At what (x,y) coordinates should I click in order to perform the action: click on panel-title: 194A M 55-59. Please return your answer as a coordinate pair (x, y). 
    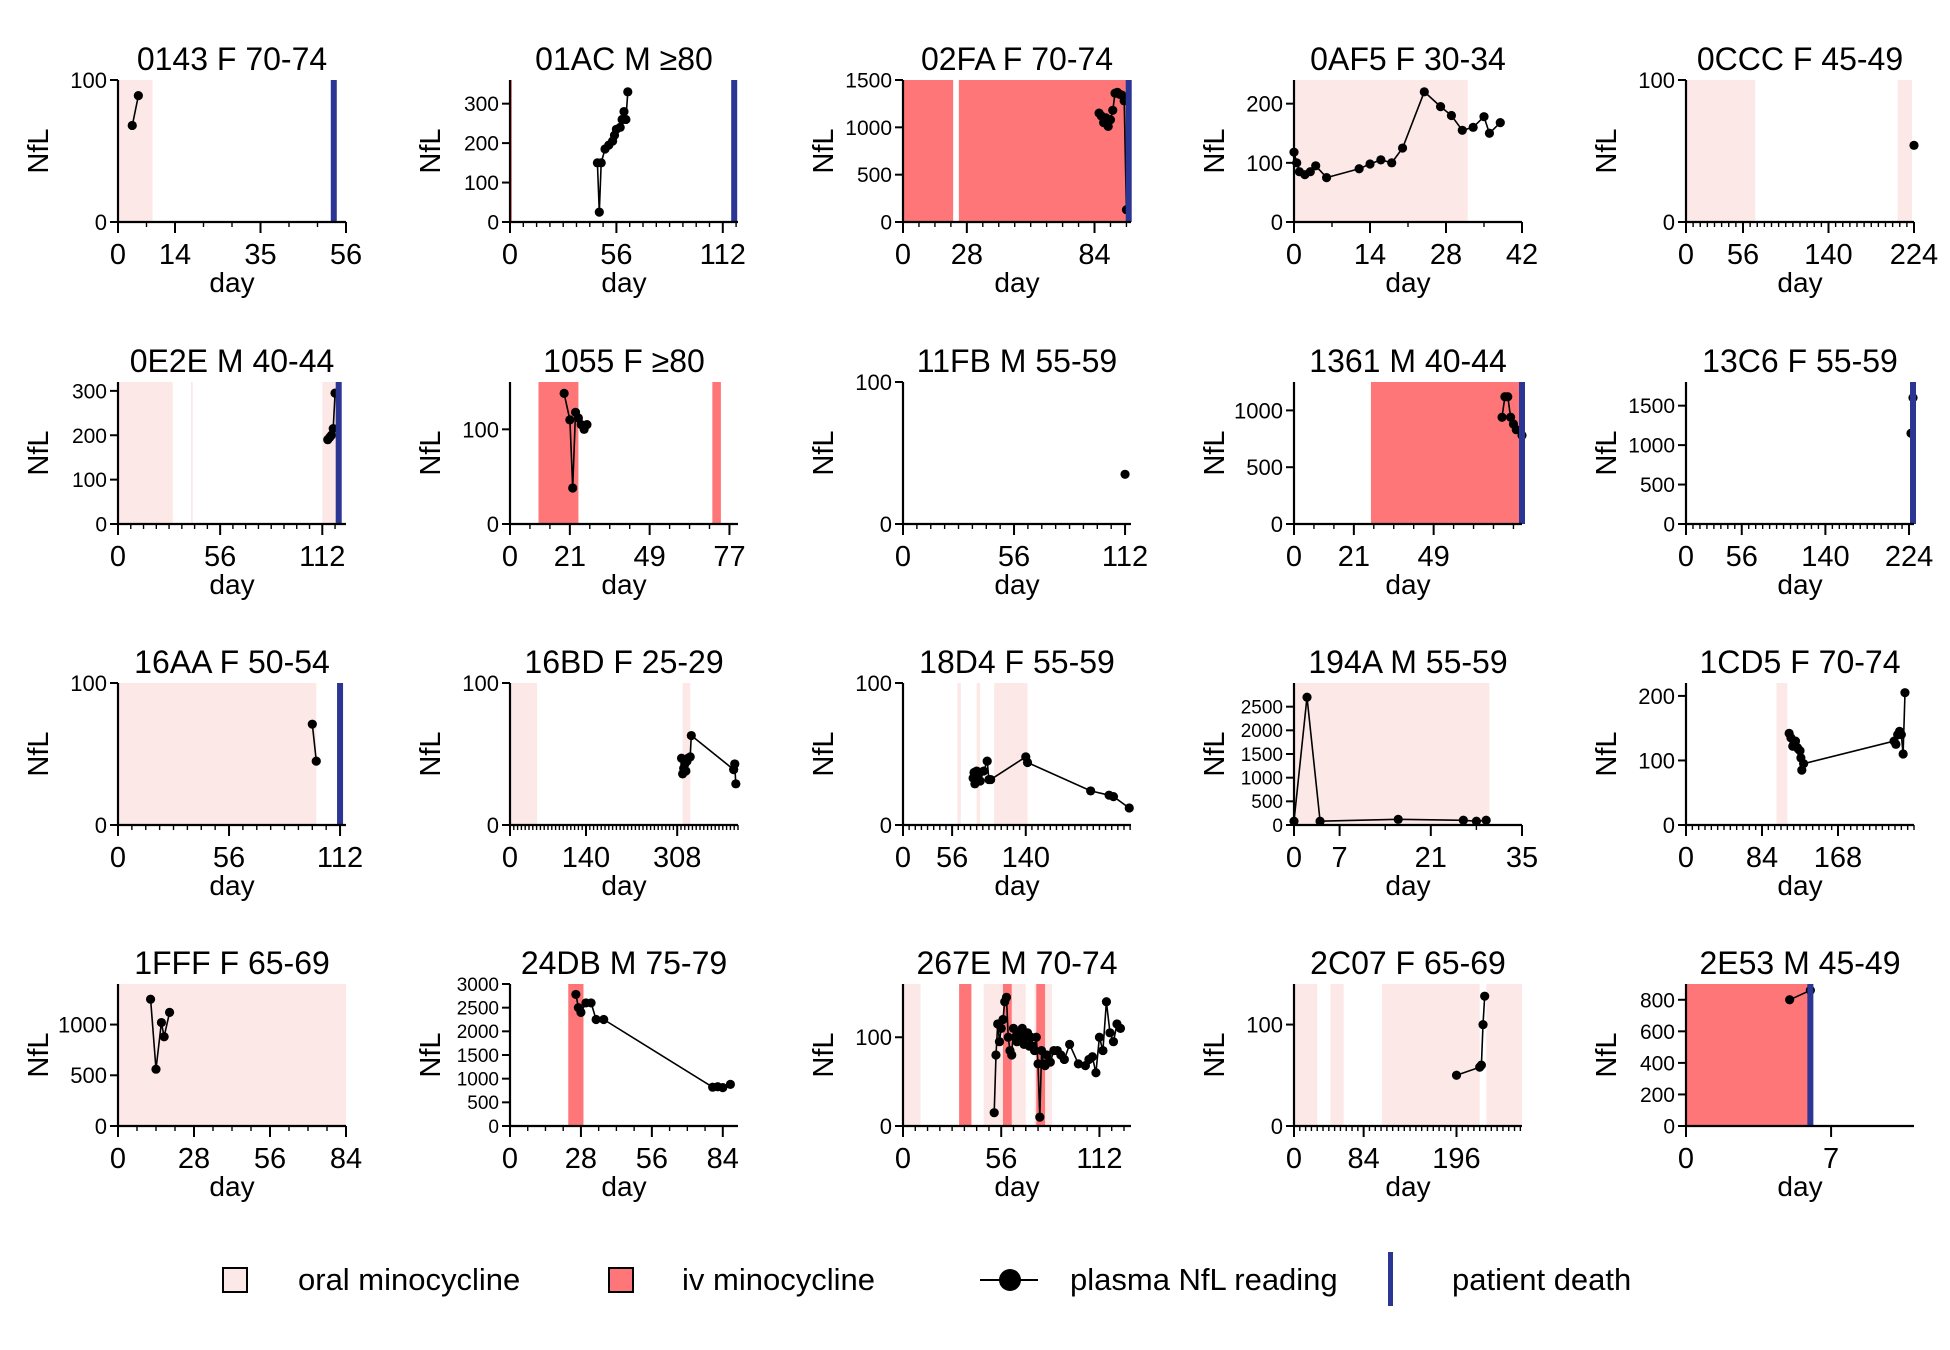
    Looking at the image, I should click on (1407, 662).